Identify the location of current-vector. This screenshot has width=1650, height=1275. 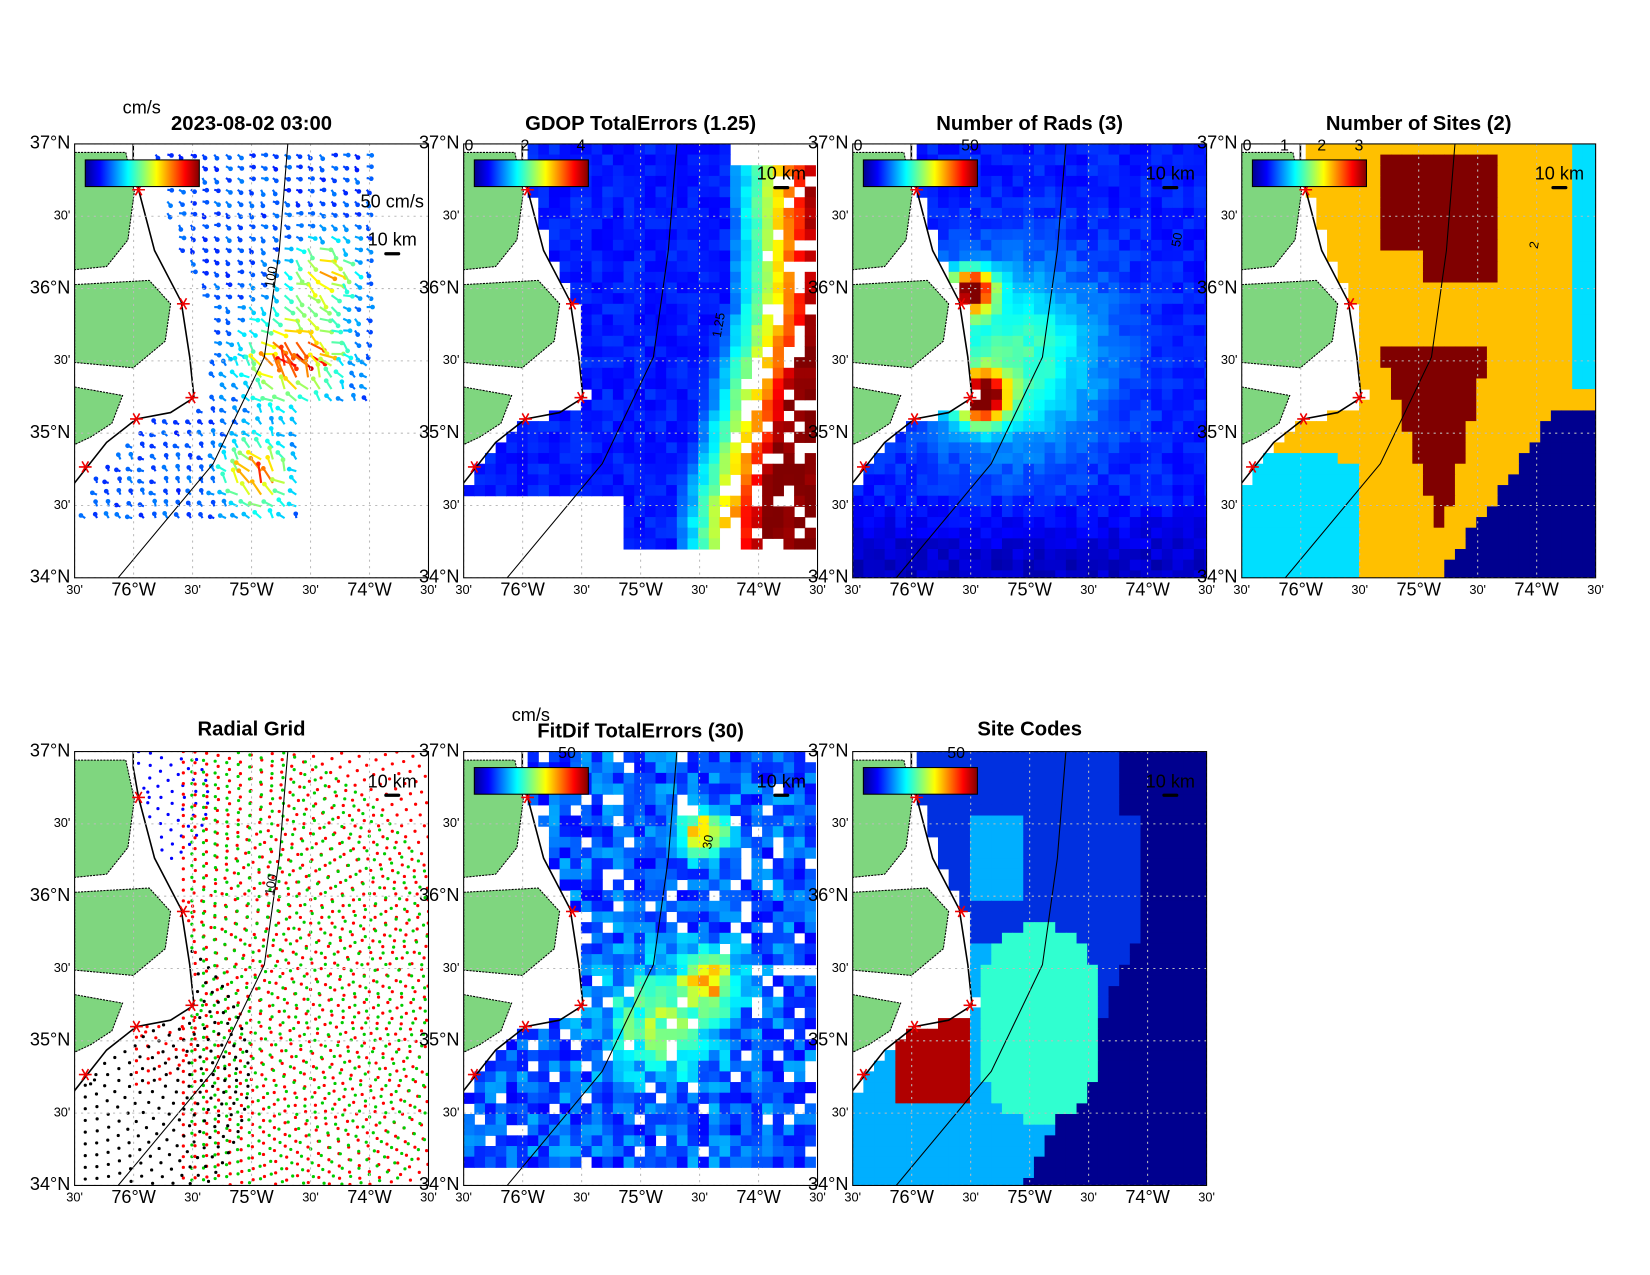
(279, 333).